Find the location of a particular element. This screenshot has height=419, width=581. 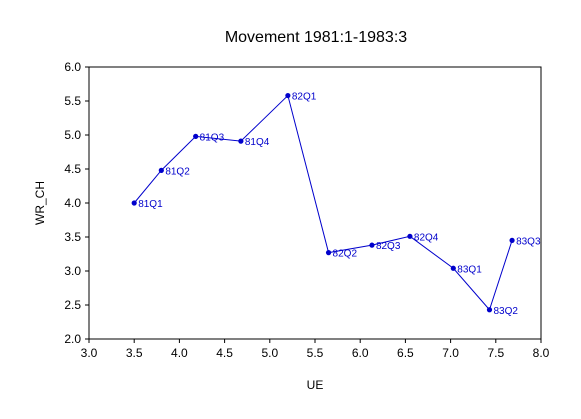

data-point-83q2 is located at coordinates (489, 310).